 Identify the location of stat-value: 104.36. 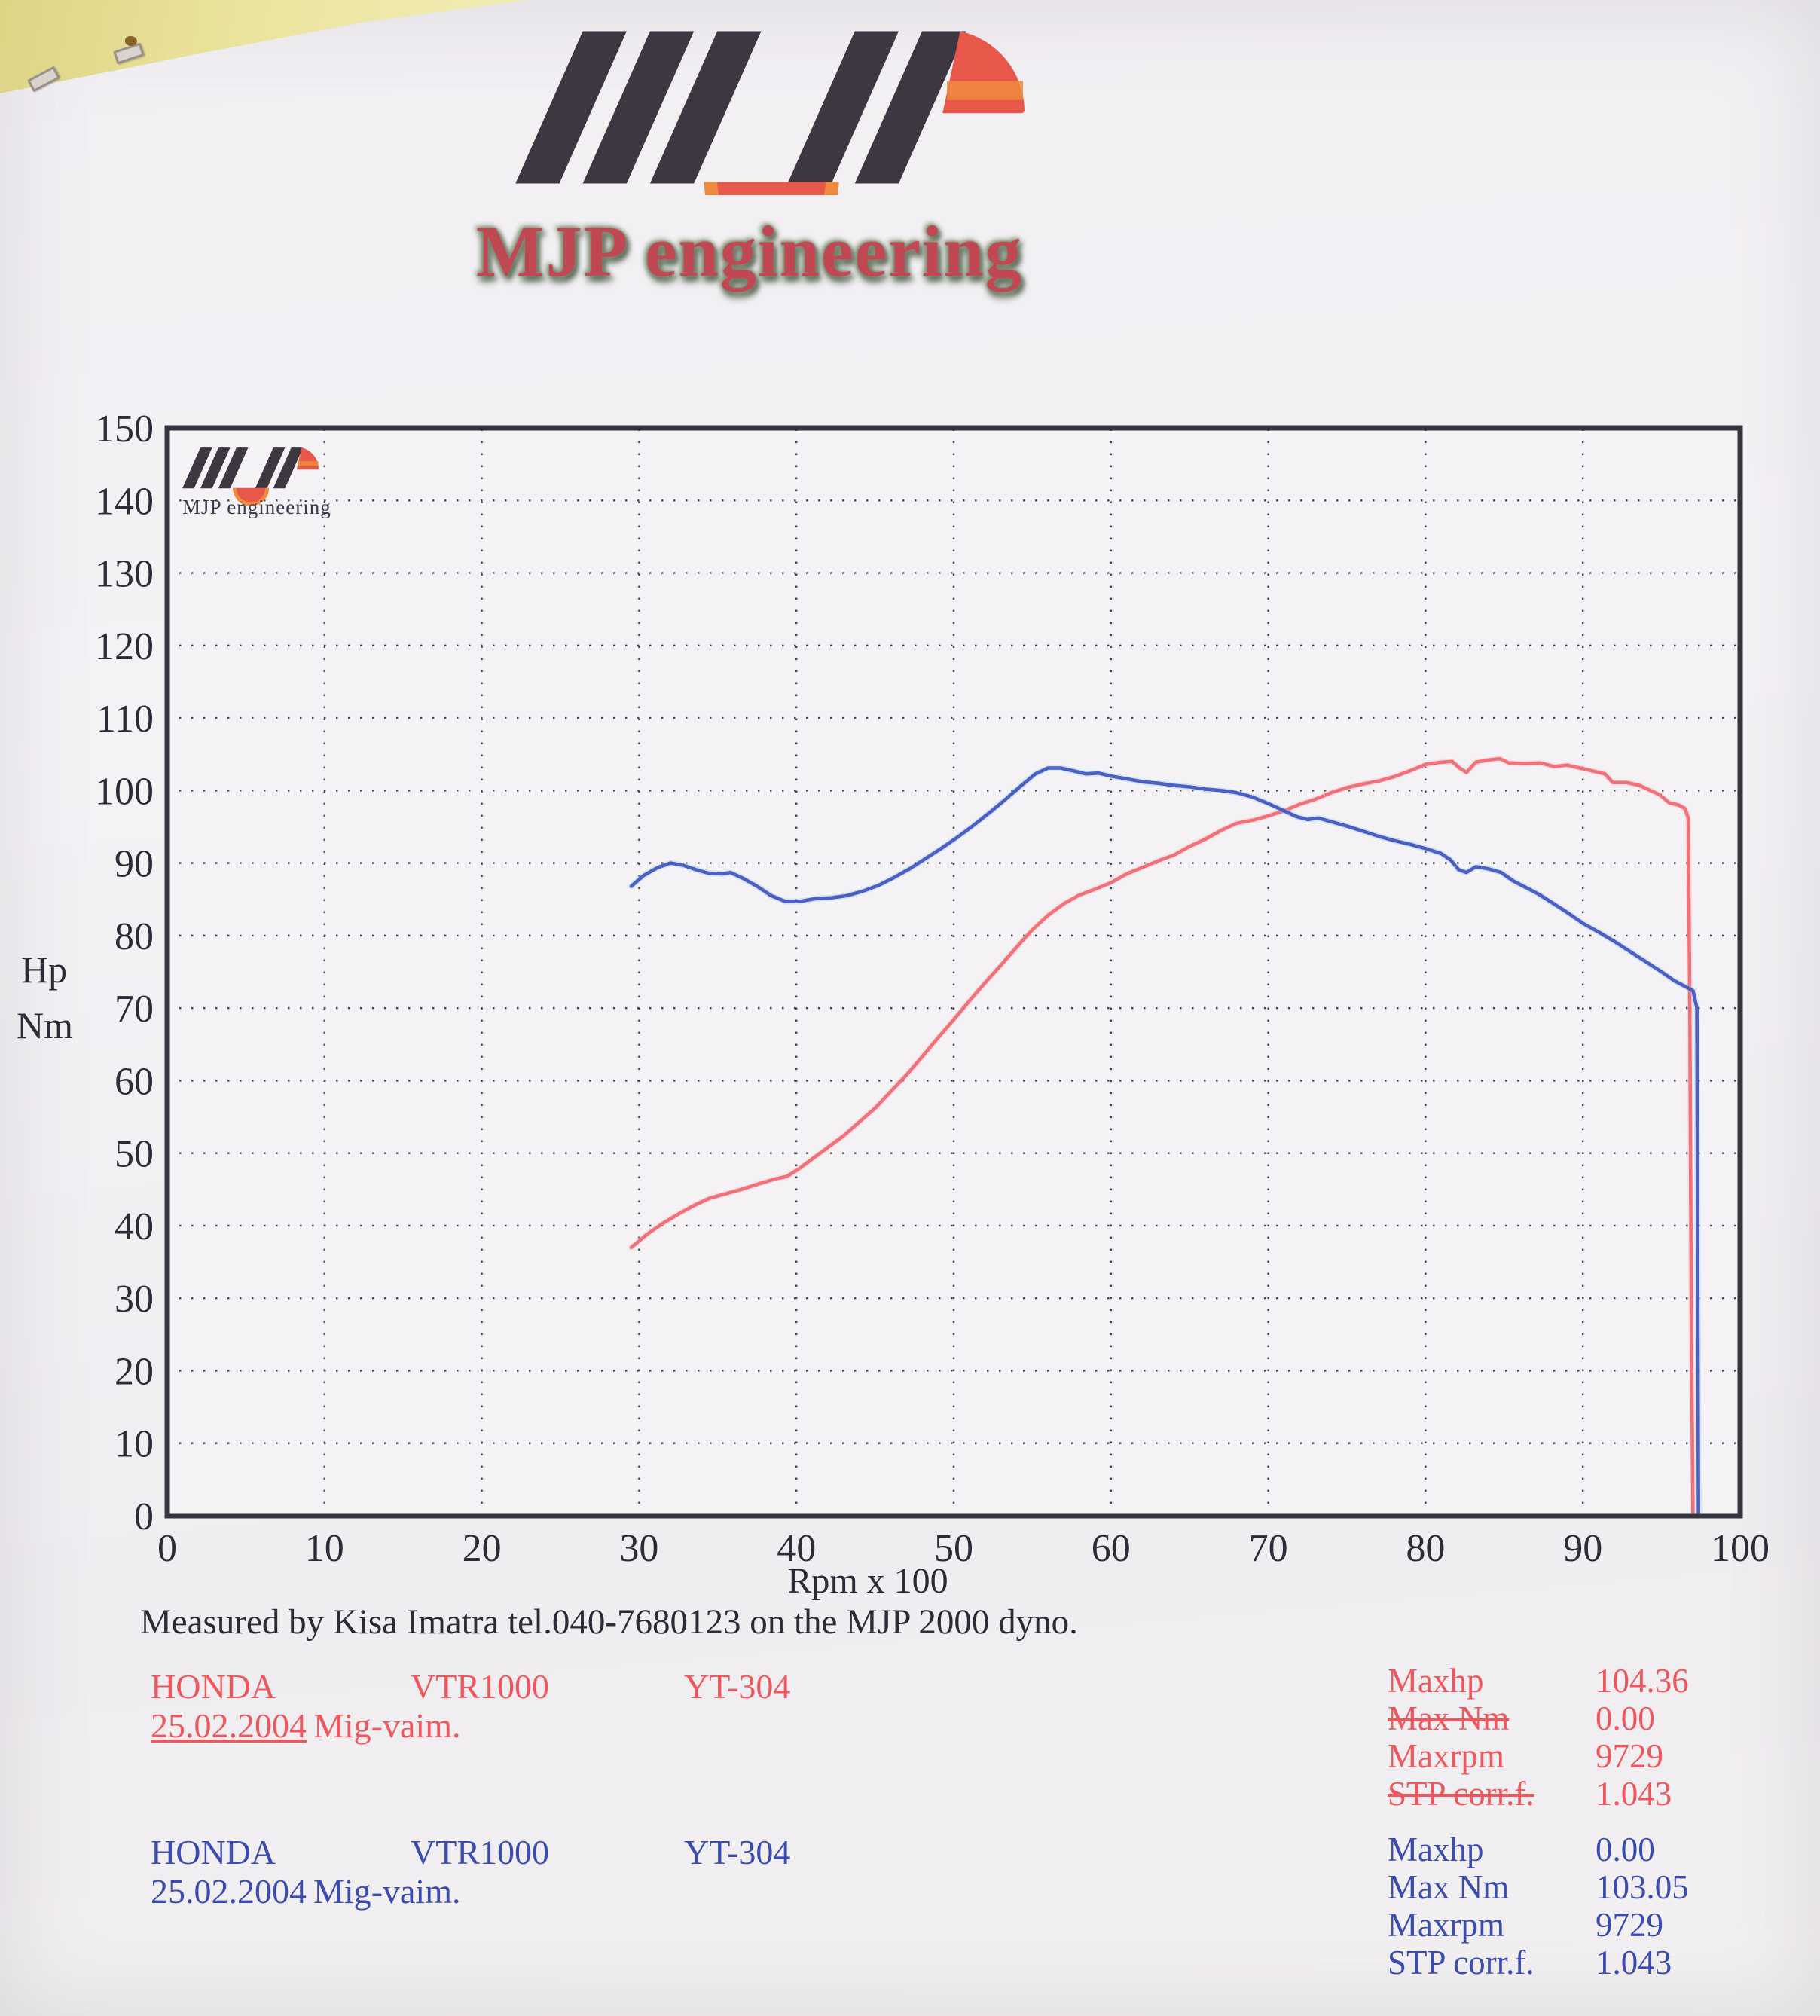
(1642, 1681).